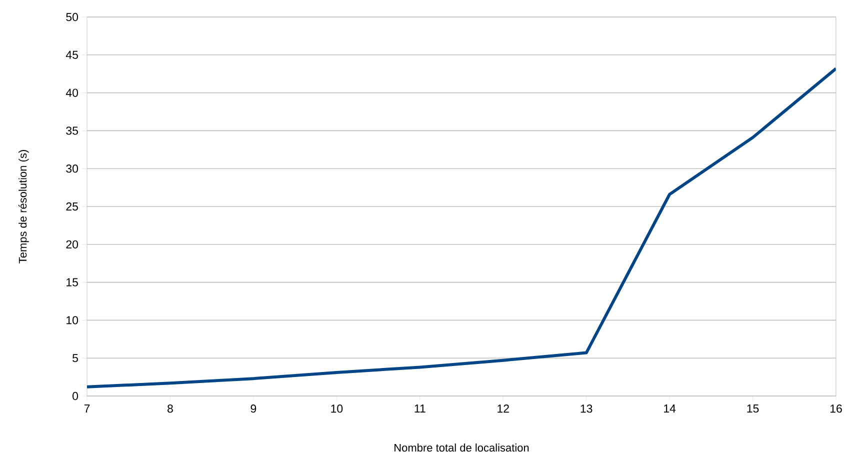 This screenshot has width=850, height=468. Describe the element at coordinates (836, 408) in the screenshot. I see `x-tick-label: 16` at that location.